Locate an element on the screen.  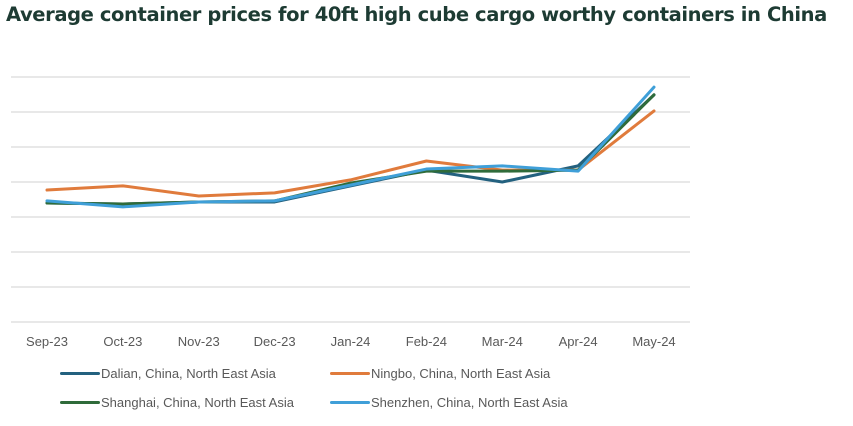
x-tick-label: Feb-24 is located at coordinates (426, 341).